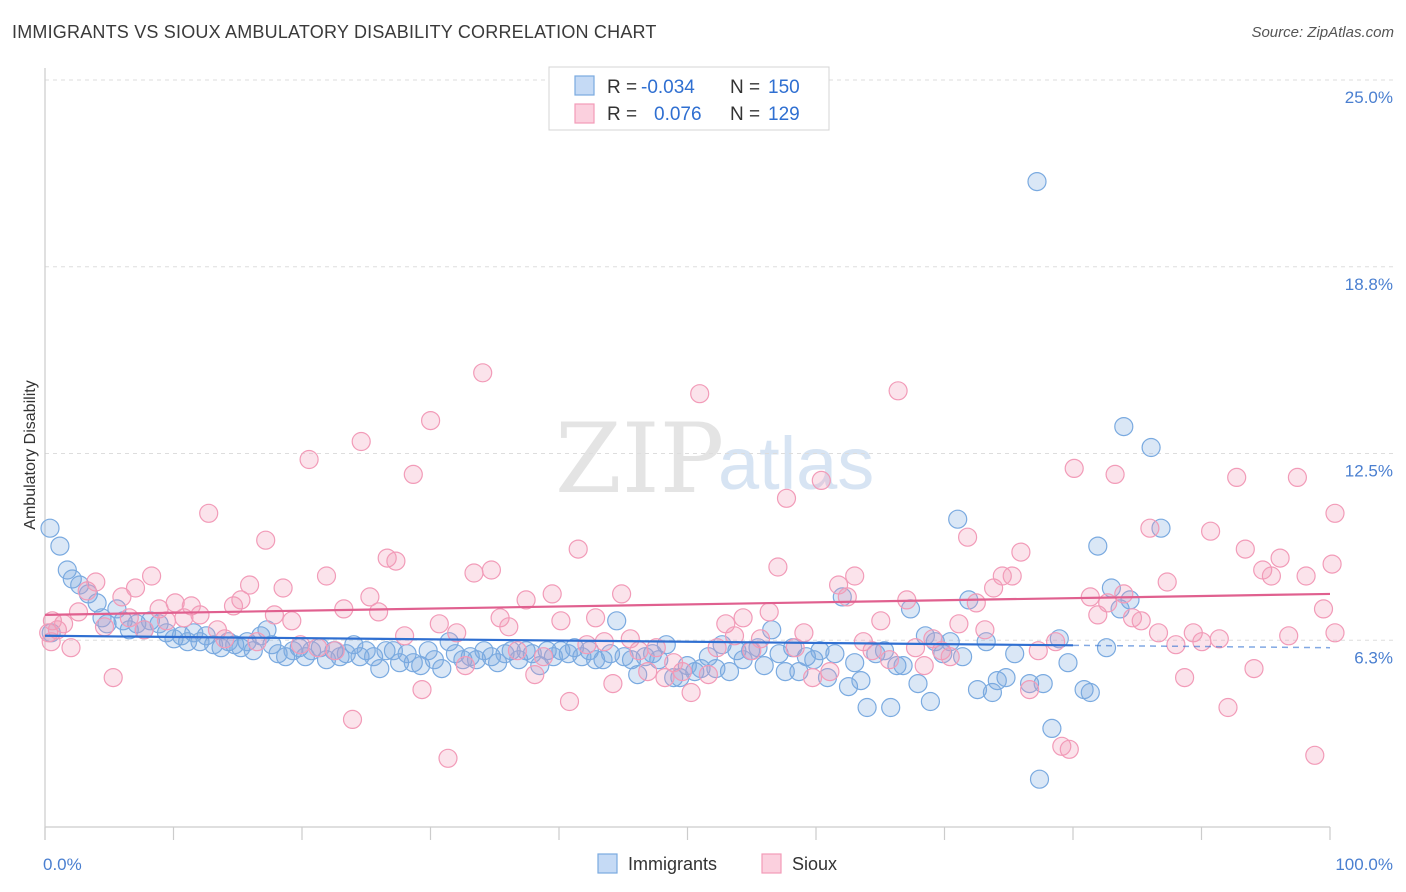  I want to click on legend-n-value-2: 129, so click(784, 114).